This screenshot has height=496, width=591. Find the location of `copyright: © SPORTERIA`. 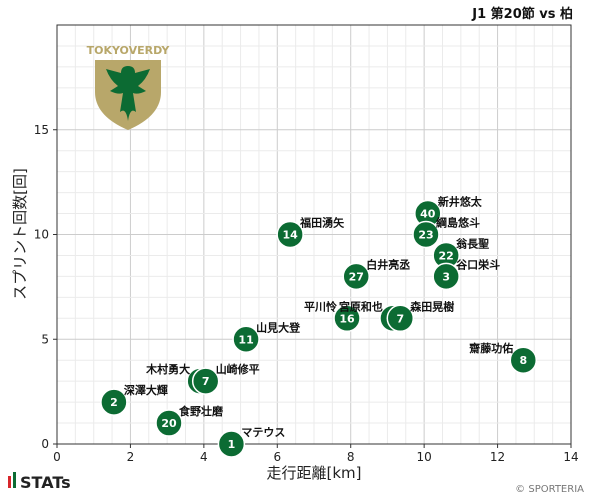

copyright: © SPORTERIA is located at coordinates (549, 489).